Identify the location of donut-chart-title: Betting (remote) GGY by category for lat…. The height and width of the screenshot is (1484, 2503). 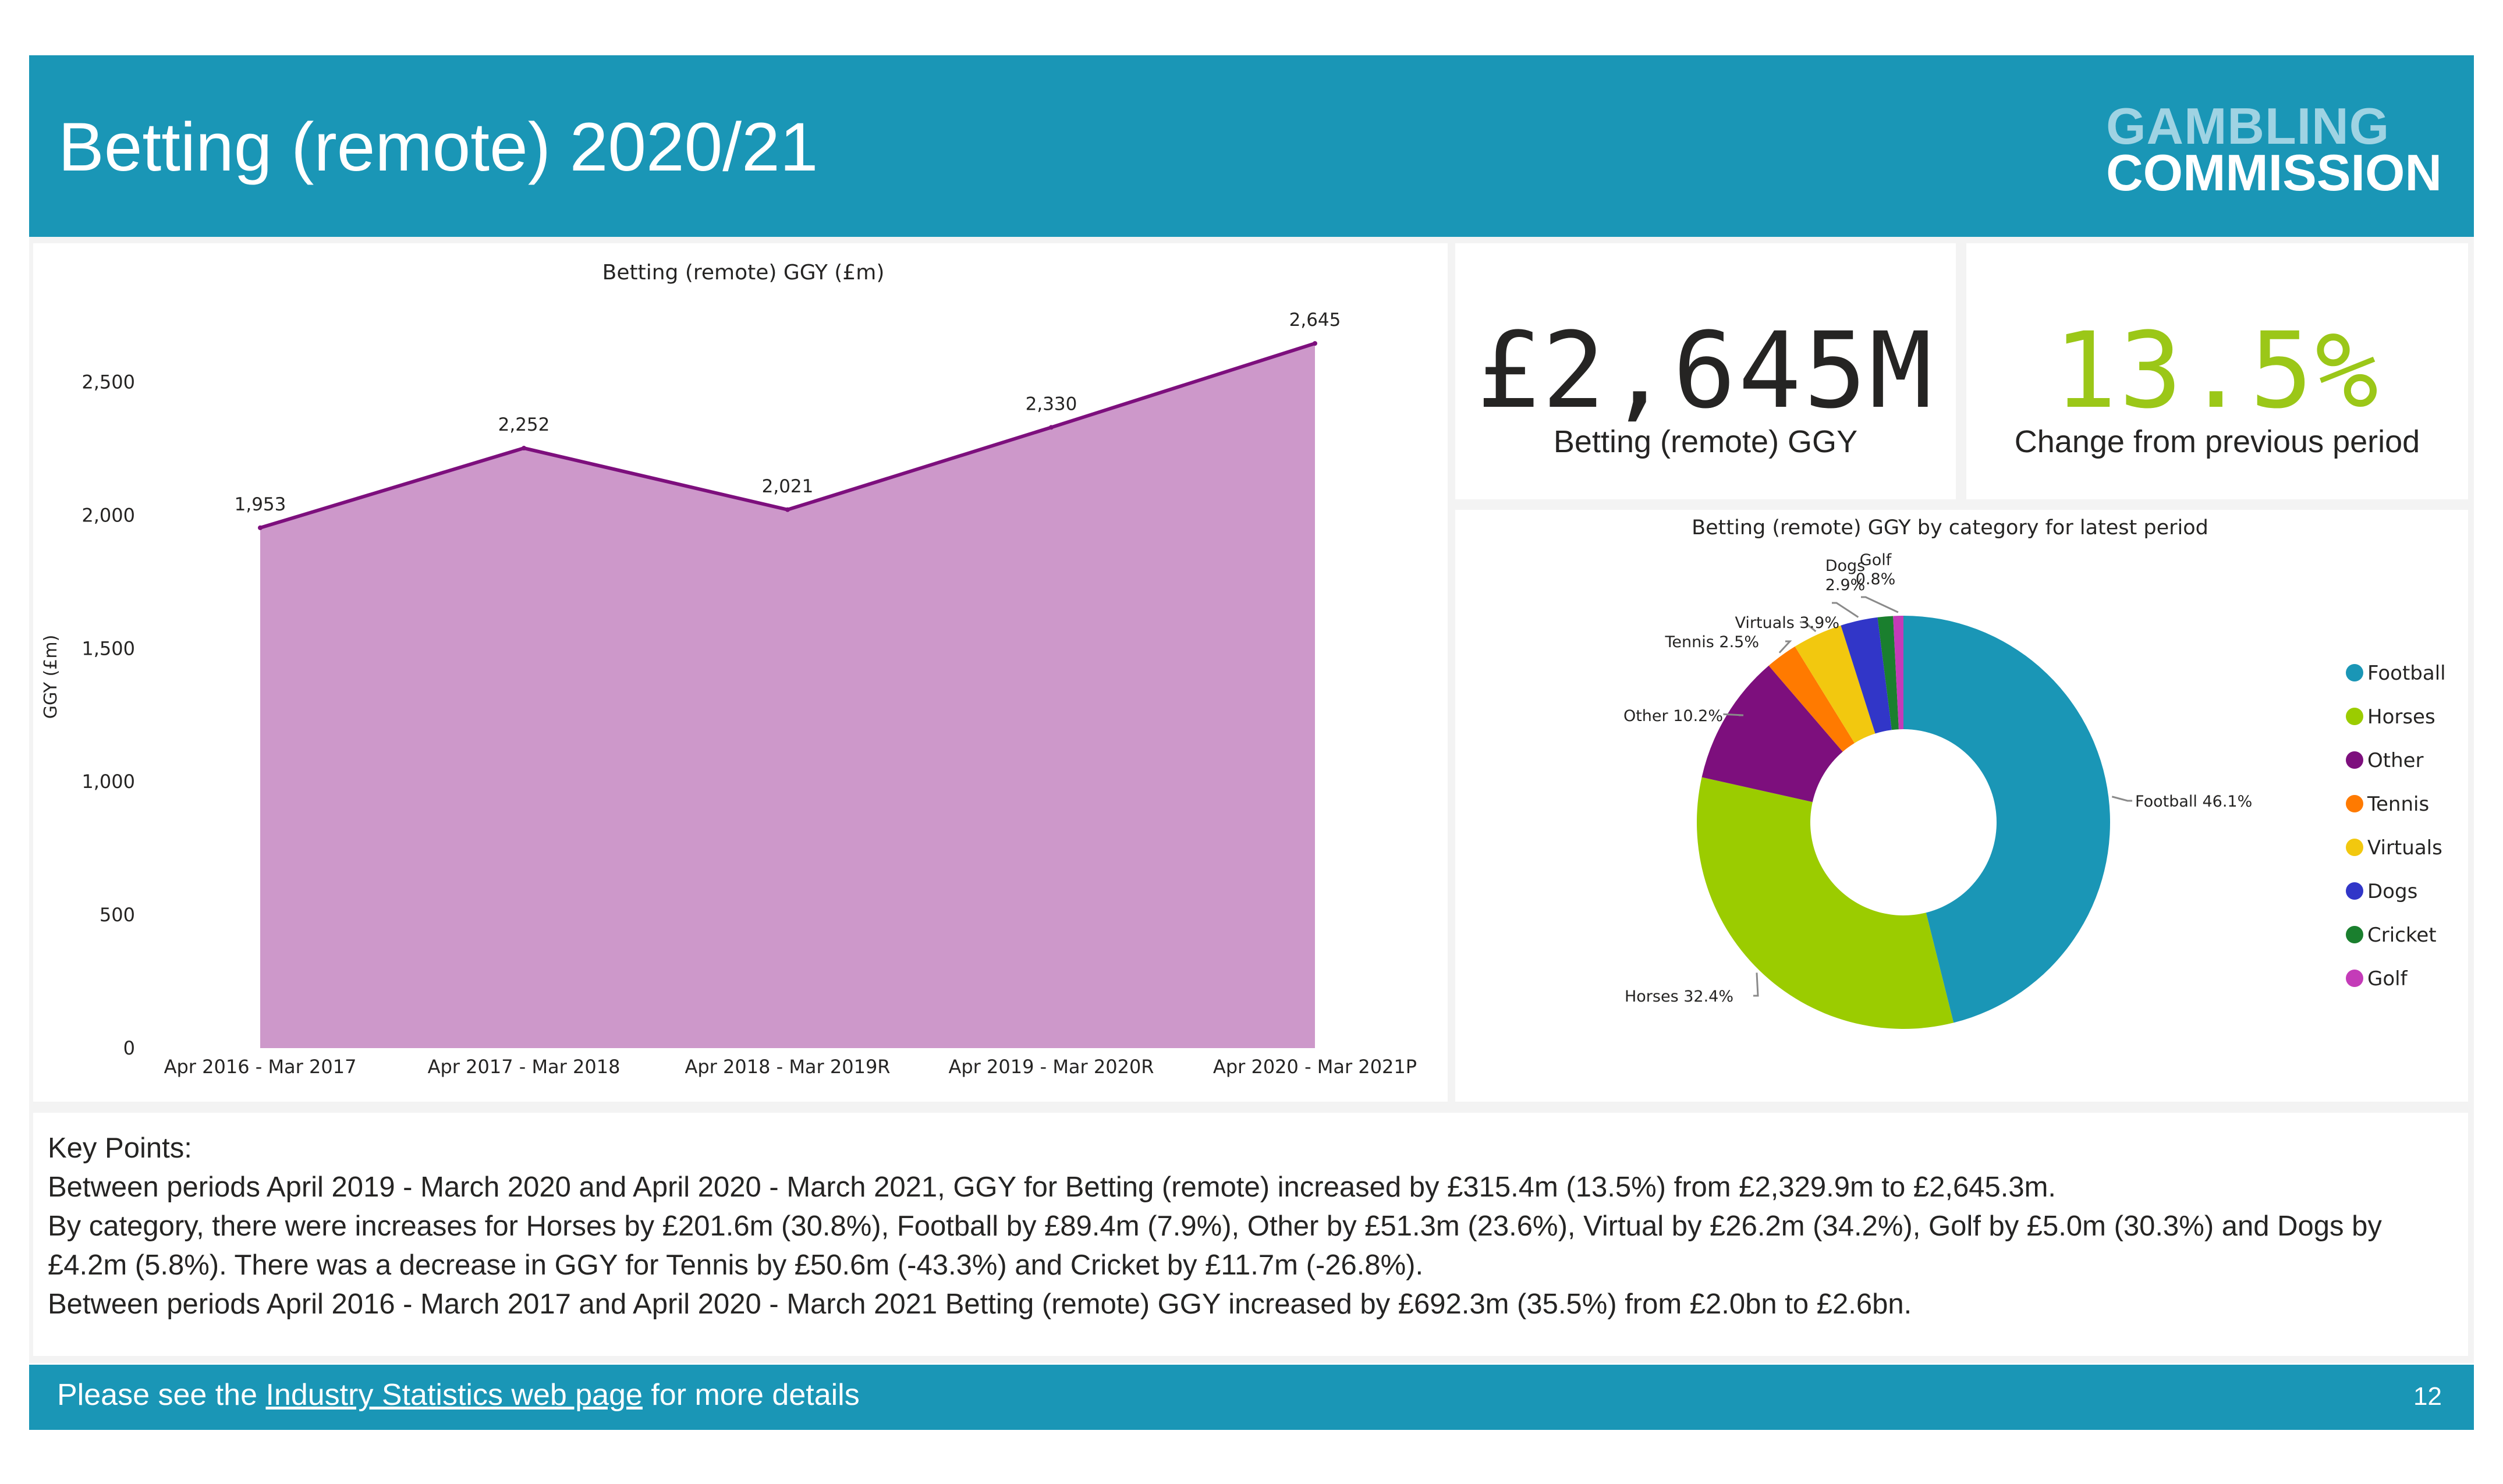
(1950, 527).